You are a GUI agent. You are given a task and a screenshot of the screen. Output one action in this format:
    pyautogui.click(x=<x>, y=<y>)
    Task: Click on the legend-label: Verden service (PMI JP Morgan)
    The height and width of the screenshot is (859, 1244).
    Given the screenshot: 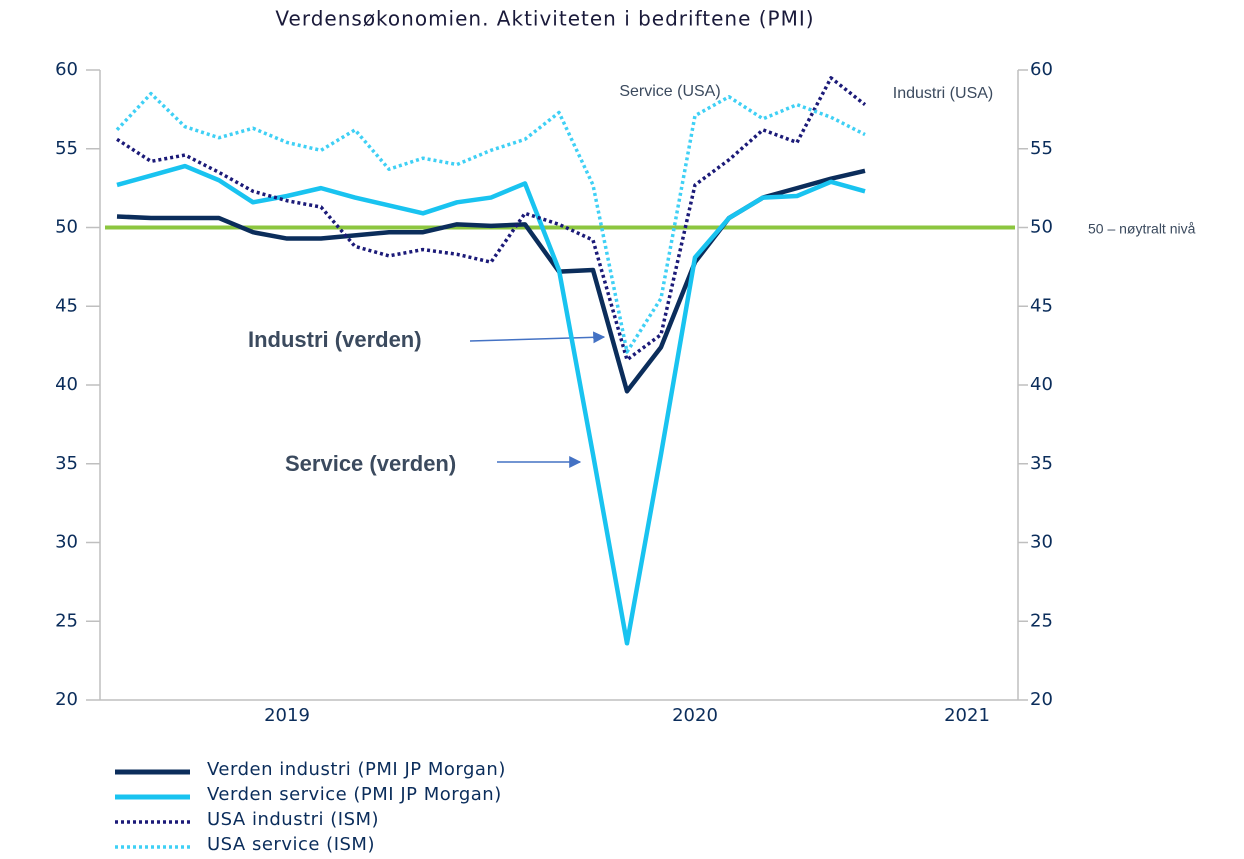 What is the action you would take?
    pyautogui.click(x=354, y=794)
    